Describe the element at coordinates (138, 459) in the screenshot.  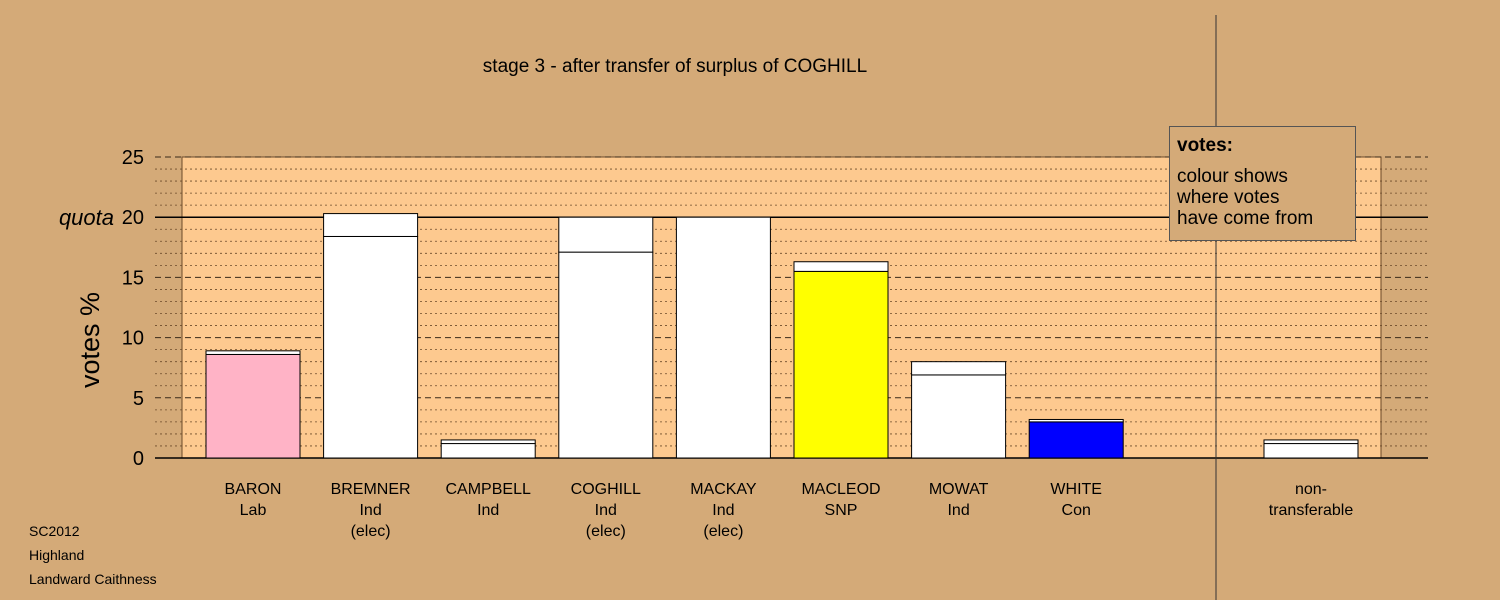
I see `y-tick-label: 0` at that location.